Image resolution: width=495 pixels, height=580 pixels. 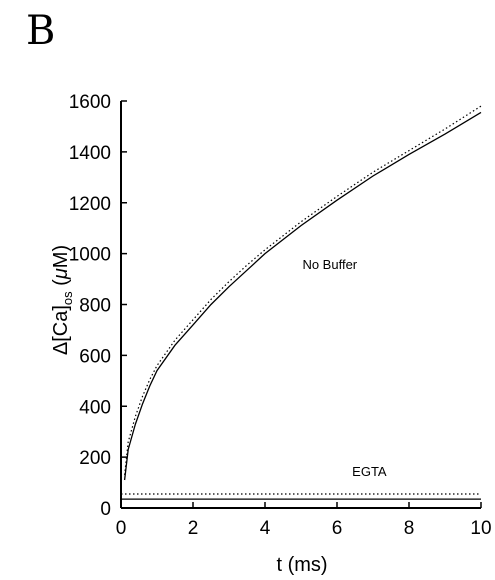 What do you see at coordinates (193, 528) in the screenshot?
I see `x-tick-label: 2` at bounding box center [193, 528].